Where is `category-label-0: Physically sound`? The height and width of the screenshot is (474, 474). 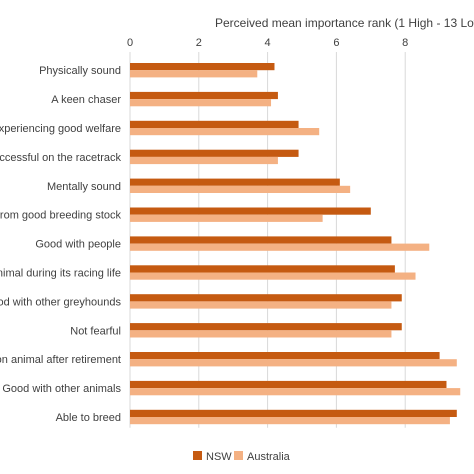
category-label-0: Physically sound is located at coordinates (80, 71).